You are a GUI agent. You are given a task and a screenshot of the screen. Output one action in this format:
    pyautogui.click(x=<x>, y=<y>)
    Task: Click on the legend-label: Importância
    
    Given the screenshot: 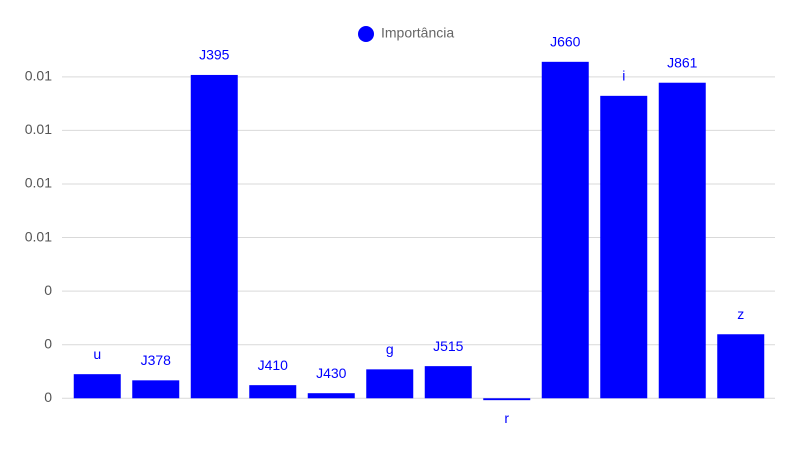 What is the action you would take?
    pyautogui.click(x=417, y=33)
    